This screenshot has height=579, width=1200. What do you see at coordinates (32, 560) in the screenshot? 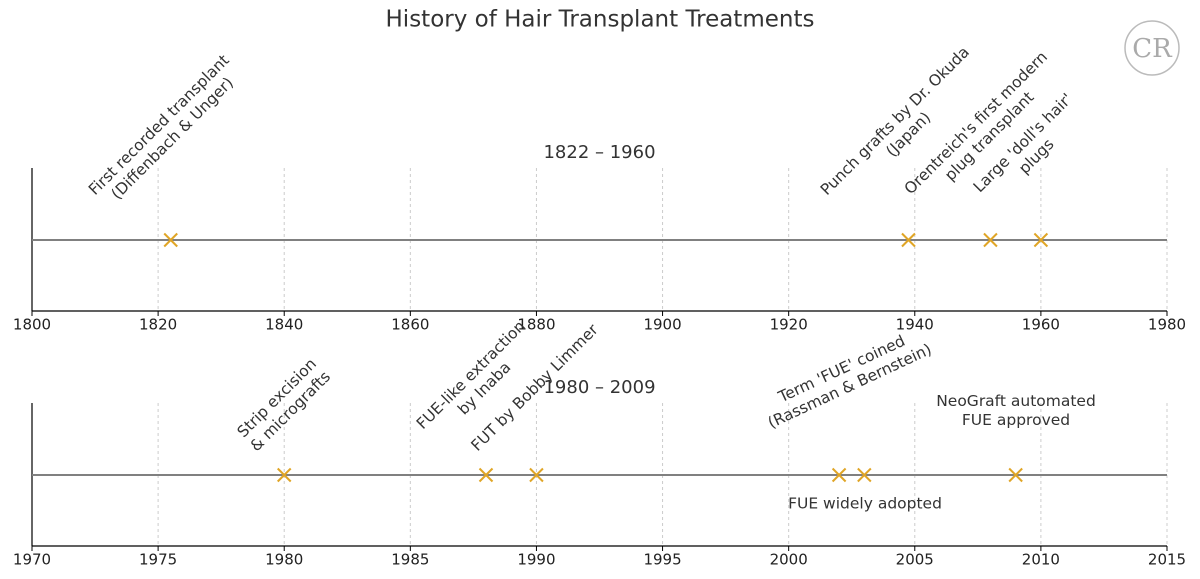
I see `x-tick-label: 1970` at bounding box center [32, 560].